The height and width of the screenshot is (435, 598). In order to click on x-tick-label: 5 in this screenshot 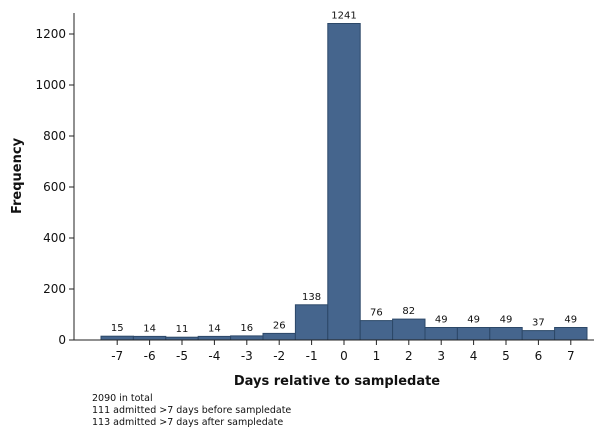, I will do `click(506, 356)`.